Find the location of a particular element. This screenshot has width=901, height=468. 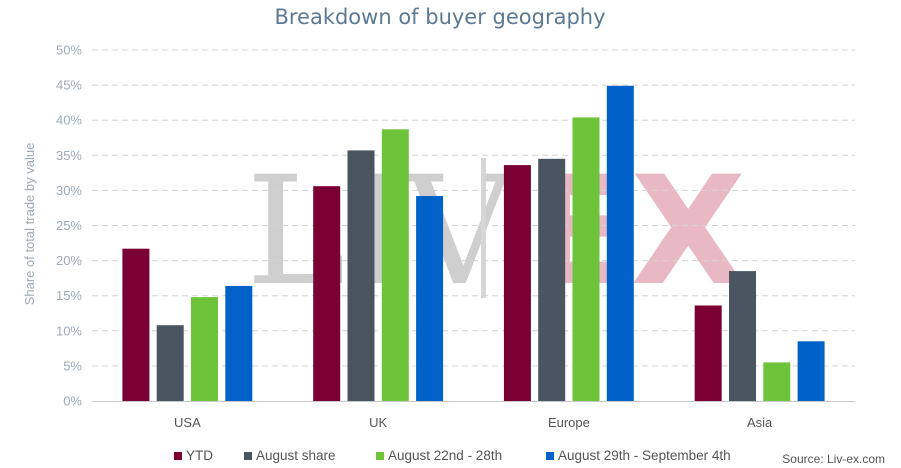

legend-label: August 22nd - 28th is located at coordinates (445, 455).